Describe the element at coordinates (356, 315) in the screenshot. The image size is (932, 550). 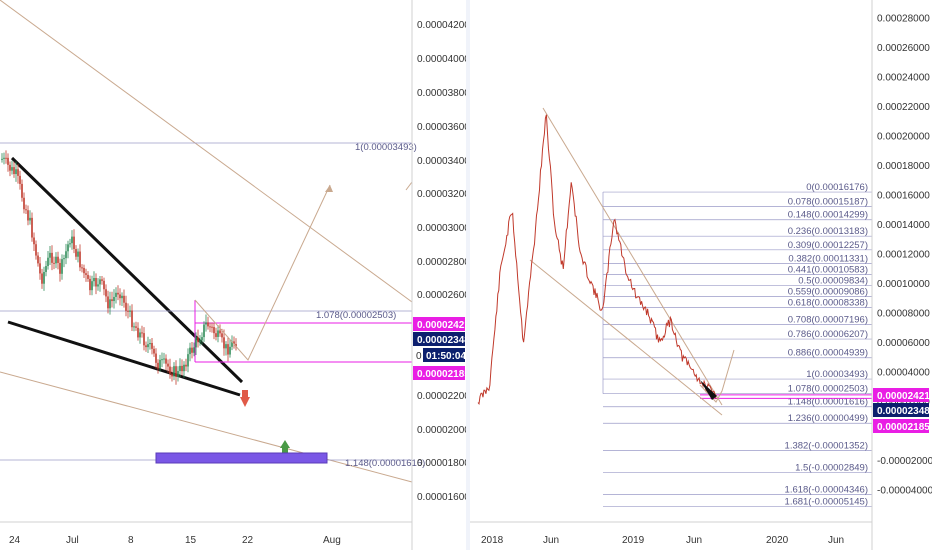
I see `left-fib-label-2: 1.078(0.00002503)` at that location.